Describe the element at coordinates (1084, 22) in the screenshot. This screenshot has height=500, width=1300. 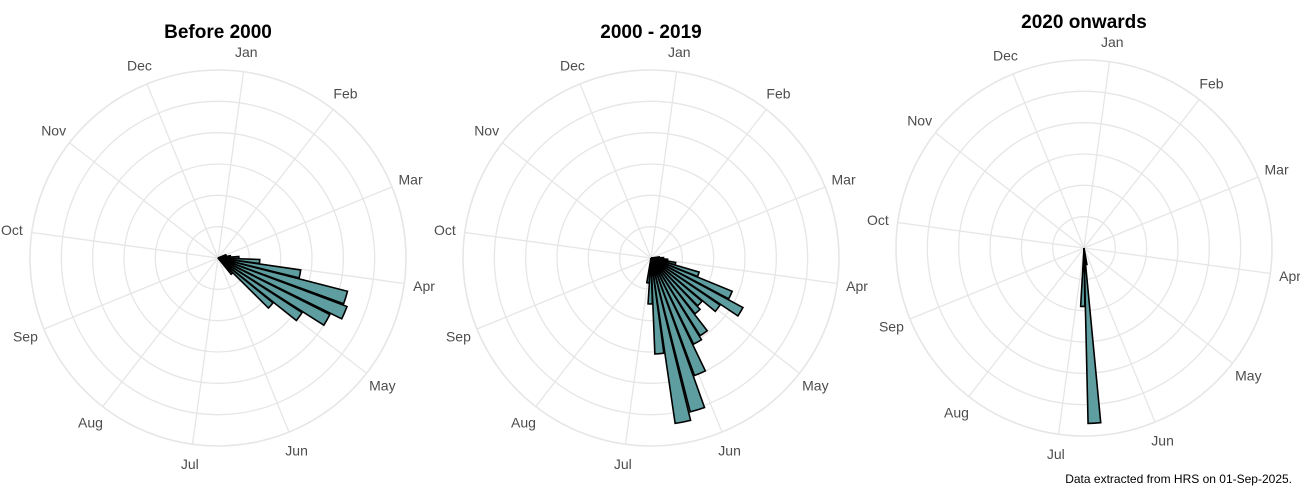
I see `panel-title: 2020 onwards` at that location.